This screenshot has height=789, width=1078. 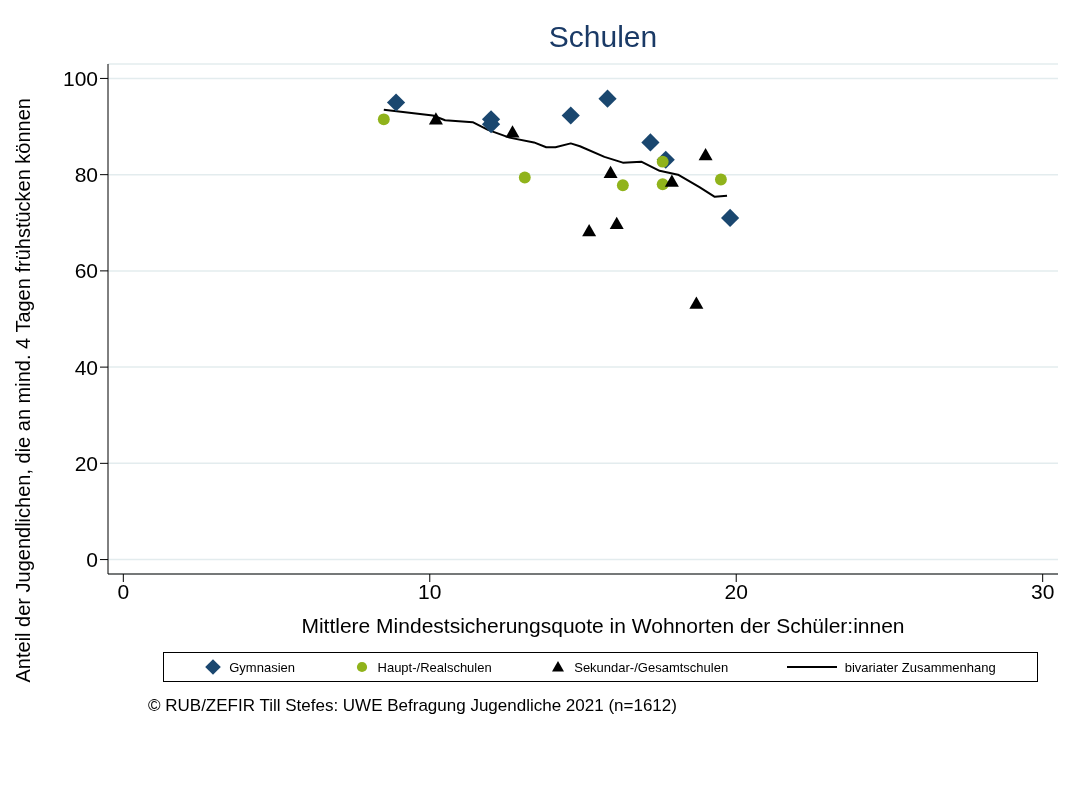 What do you see at coordinates (555, 153) in the screenshot?
I see `line-series` at bounding box center [555, 153].